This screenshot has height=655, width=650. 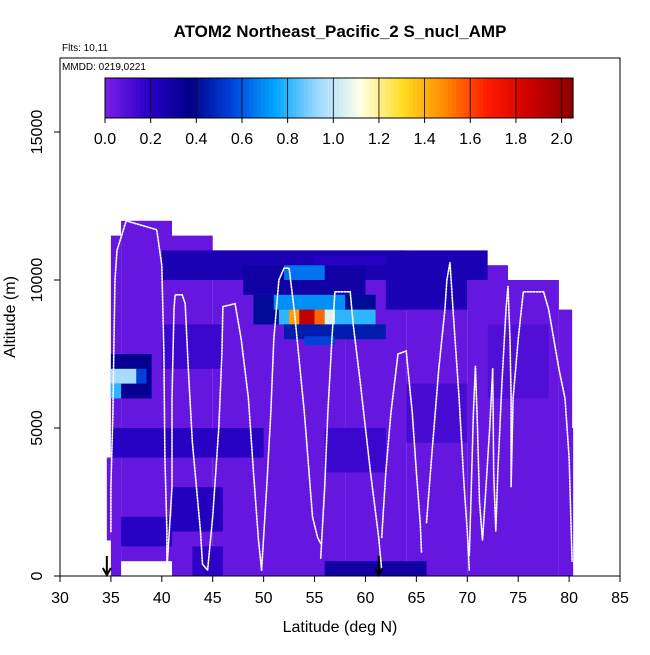 What do you see at coordinates (569, 598) in the screenshot?
I see `x-axis-tick-label: 80` at bounding box center [569, 598].